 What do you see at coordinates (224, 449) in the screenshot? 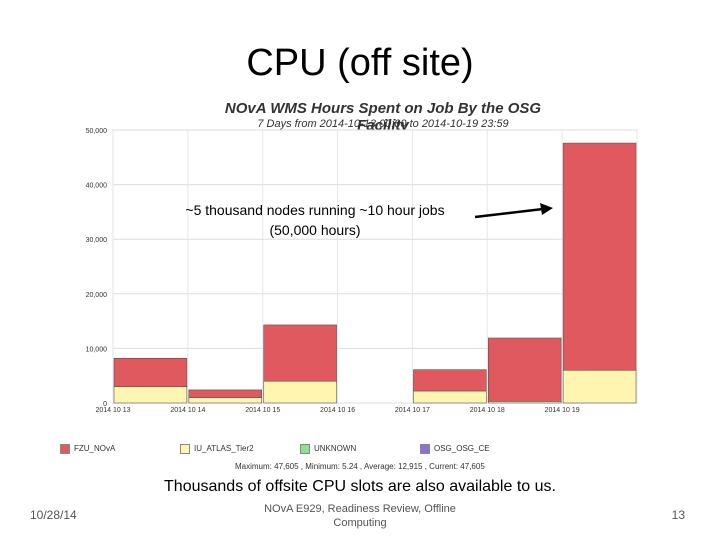
I see `legend-label: IU_ATLAS_Tier2` at bounding box center [224, 449].